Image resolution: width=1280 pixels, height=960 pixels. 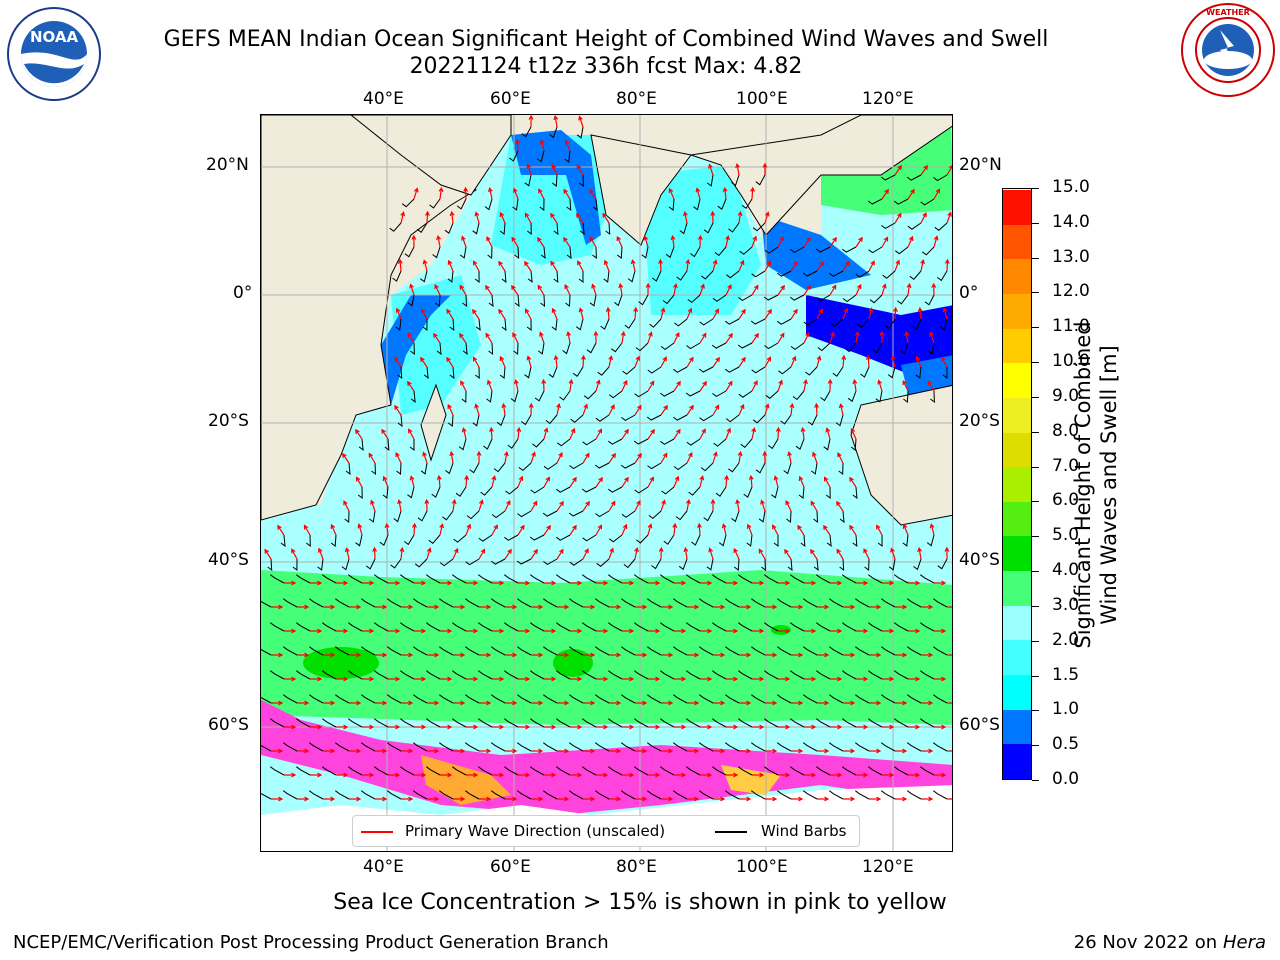 I want to click on svg-text: WEATHER, so click(x=1228, y=12).